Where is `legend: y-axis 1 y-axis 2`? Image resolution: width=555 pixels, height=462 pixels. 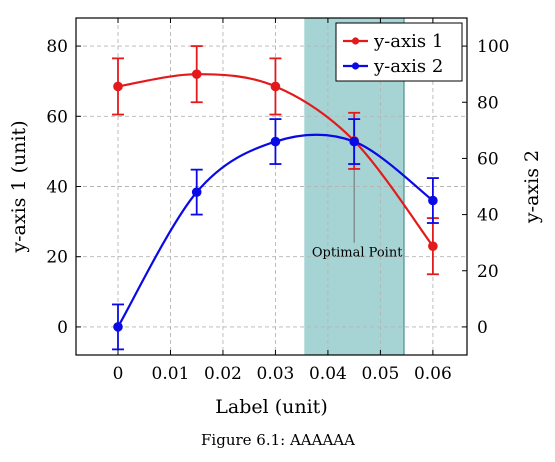 legend: y-axis 1 y-axis 2 is located at coordinates (399, 52).